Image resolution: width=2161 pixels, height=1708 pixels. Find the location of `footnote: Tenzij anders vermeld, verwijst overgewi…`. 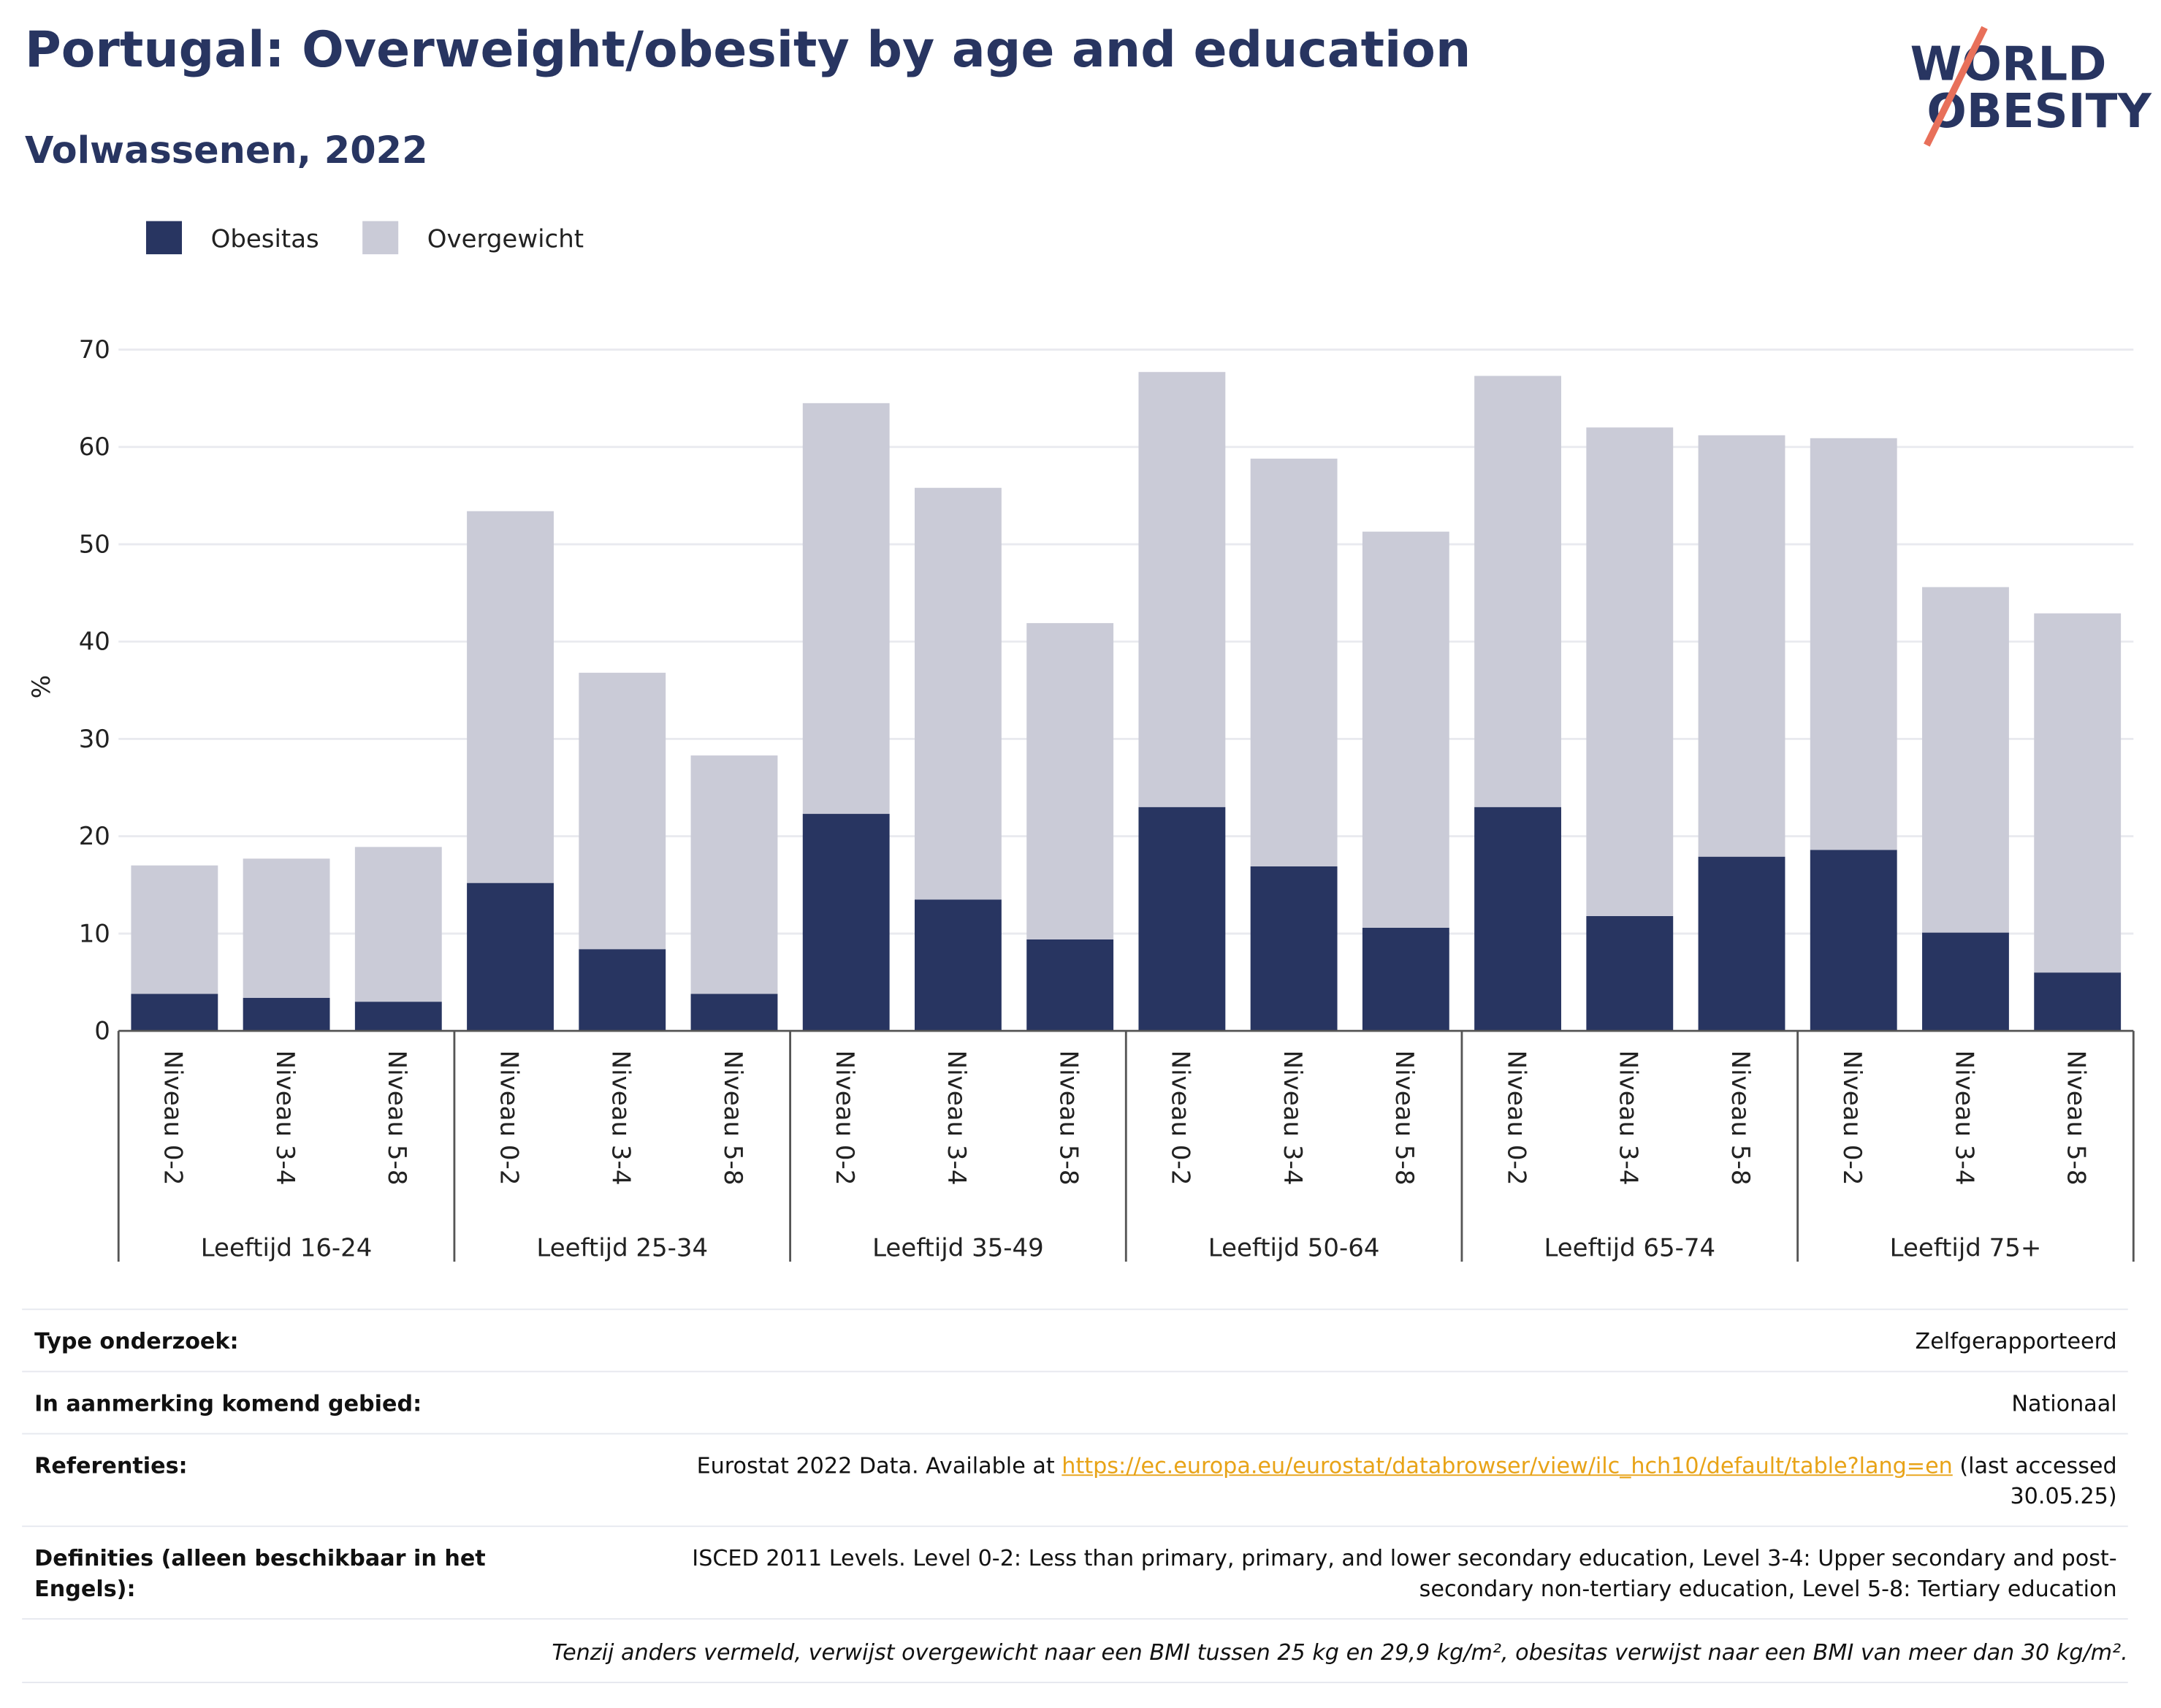

footnote: Tenzij anders vermeld, verwijst overgewi… is located at coordinates (1075, 1650).